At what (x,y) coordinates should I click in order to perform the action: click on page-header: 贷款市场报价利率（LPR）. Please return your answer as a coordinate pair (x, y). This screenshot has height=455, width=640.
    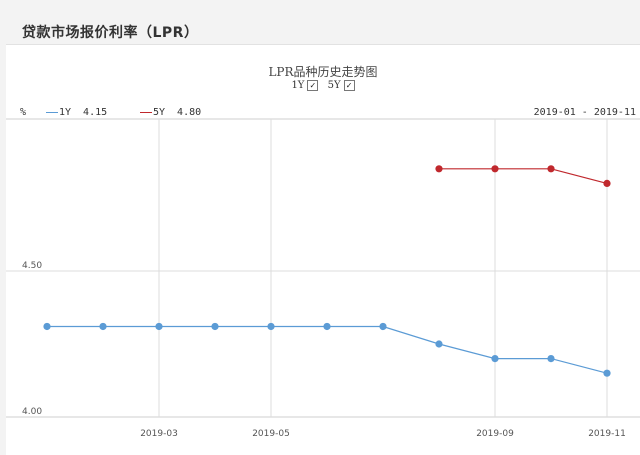
    Looking at the image, I should click on (320, 22).